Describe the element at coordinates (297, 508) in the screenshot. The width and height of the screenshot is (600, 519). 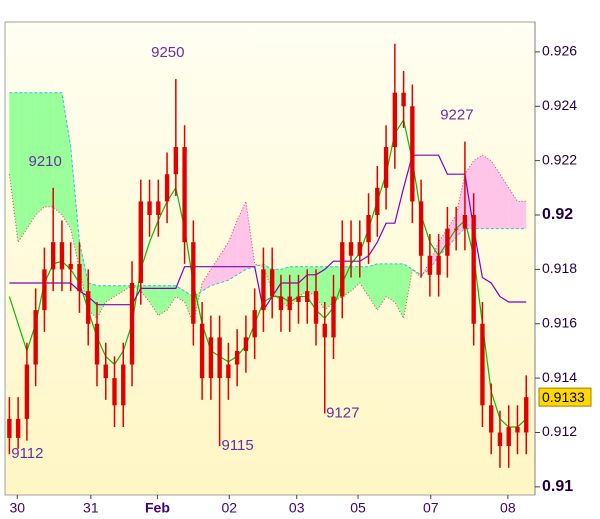
I see `x-tick-label: 03` at that location.